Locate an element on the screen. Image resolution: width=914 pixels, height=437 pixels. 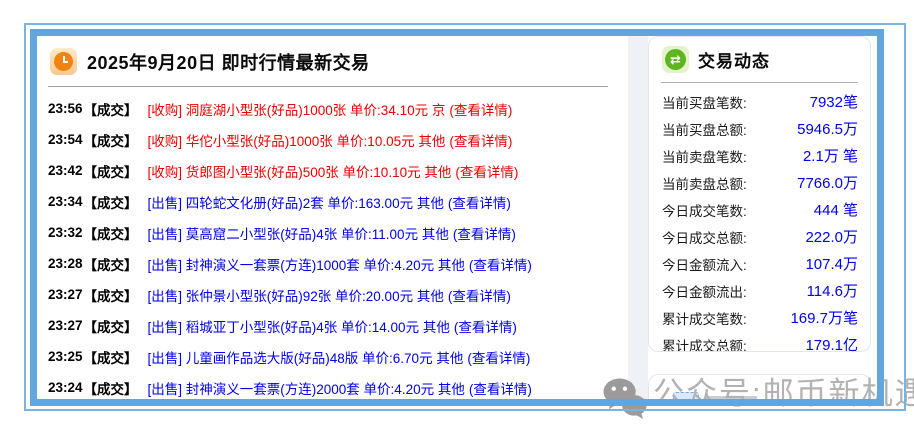
transaction-description: [出售] 封神演义一套票(方连)2000套 单价:4.20元 其他 is located at coordinates (306, 389).